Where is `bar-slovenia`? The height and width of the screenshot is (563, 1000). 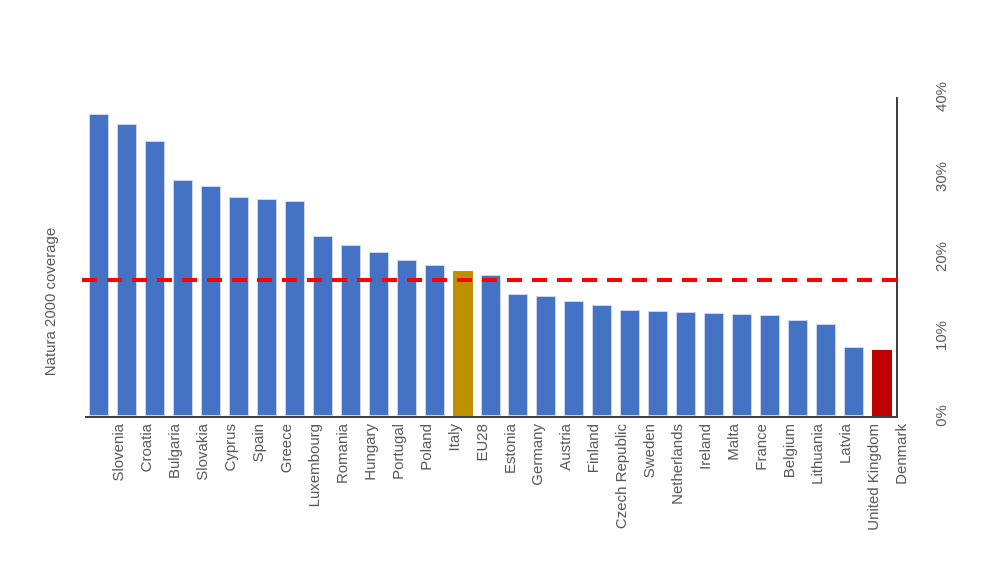
bar-slovenia is located at coordinates (98, 265).